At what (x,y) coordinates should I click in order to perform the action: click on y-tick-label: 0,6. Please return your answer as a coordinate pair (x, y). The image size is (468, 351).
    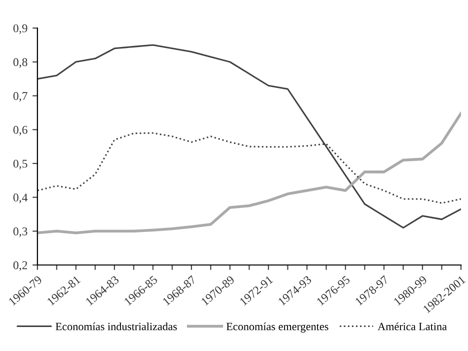
    Looking at the image, I should click on (20, 131).